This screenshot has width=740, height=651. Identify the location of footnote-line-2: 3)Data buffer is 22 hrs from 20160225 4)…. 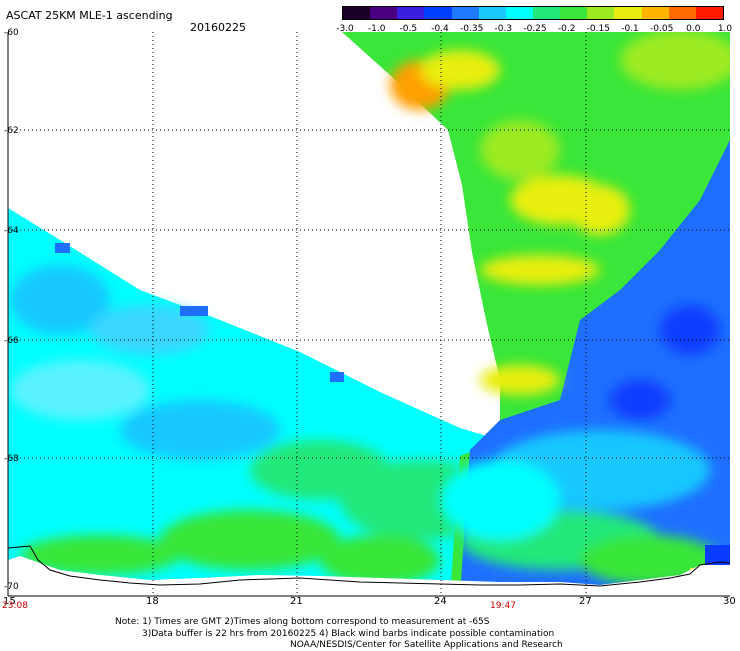
(348, 634).